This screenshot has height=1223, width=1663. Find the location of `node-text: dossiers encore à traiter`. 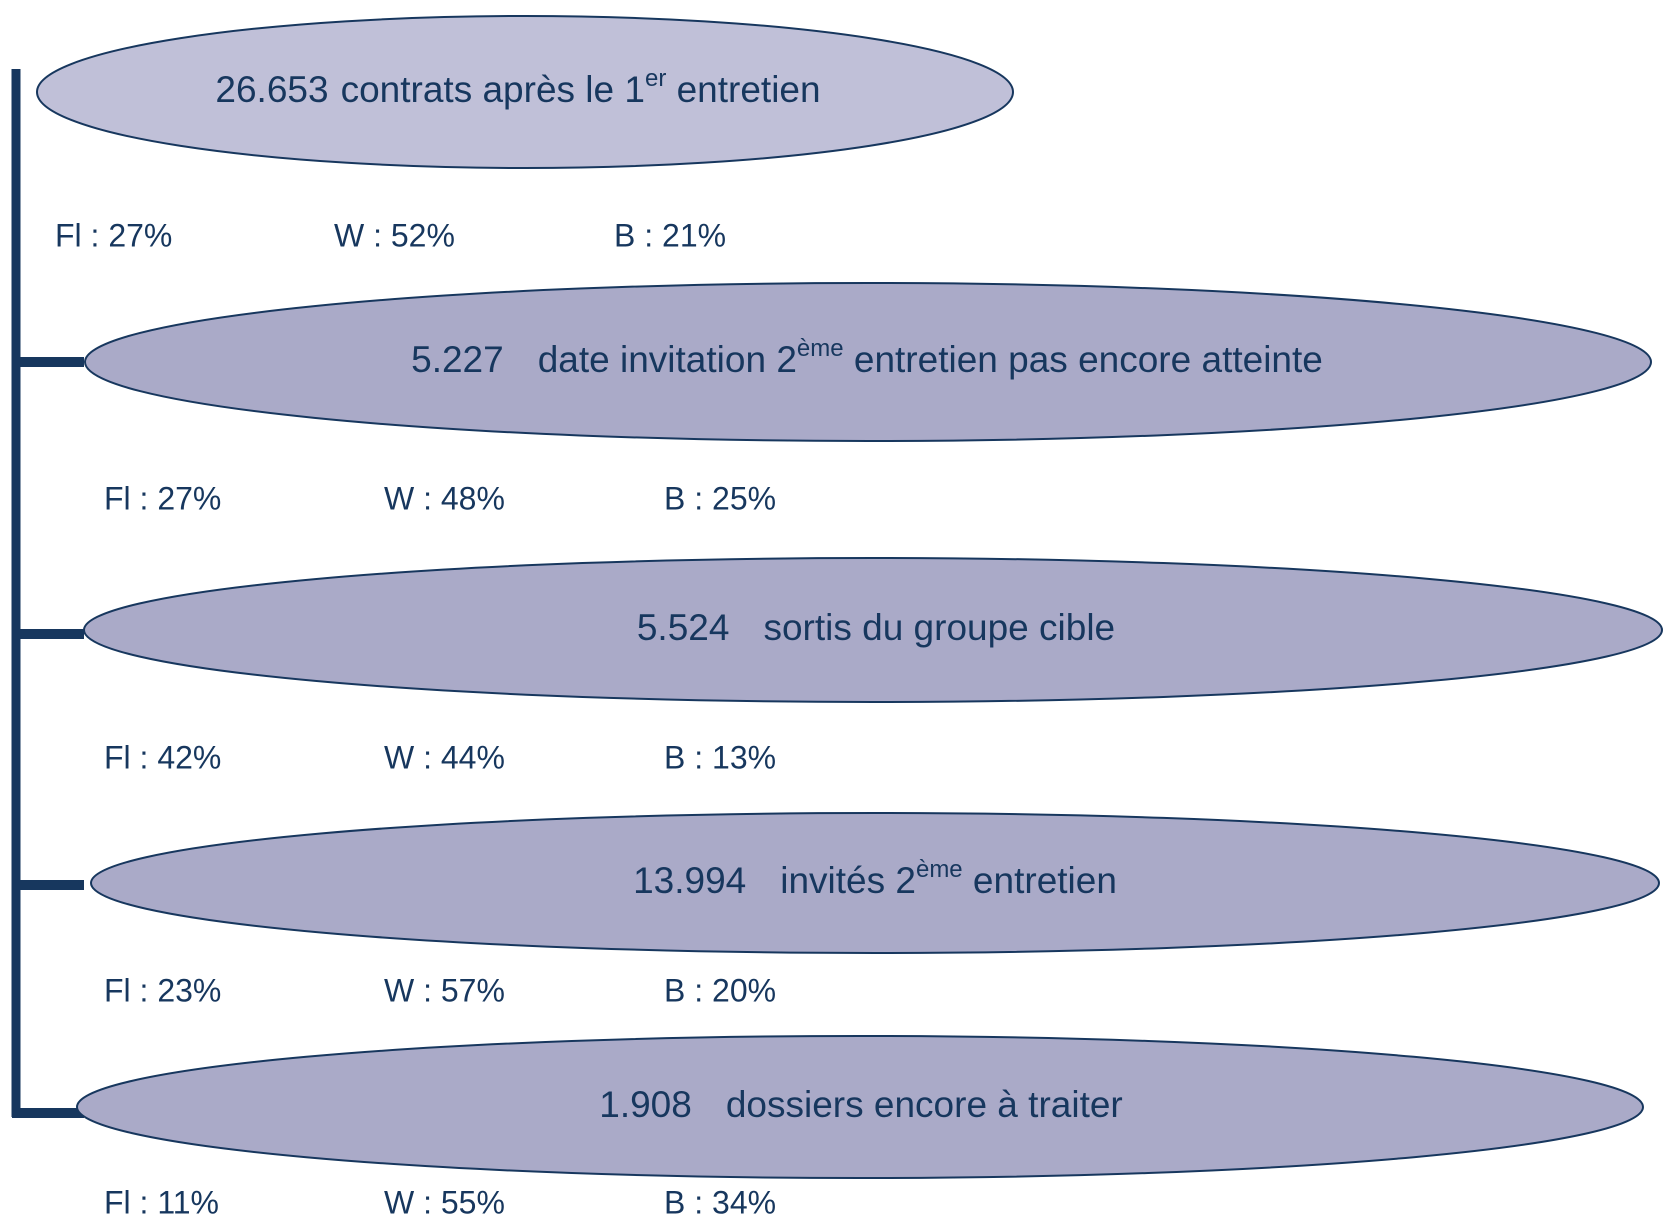

node-text: dossiers encore à traiter is located at coordinates (924, 1104).